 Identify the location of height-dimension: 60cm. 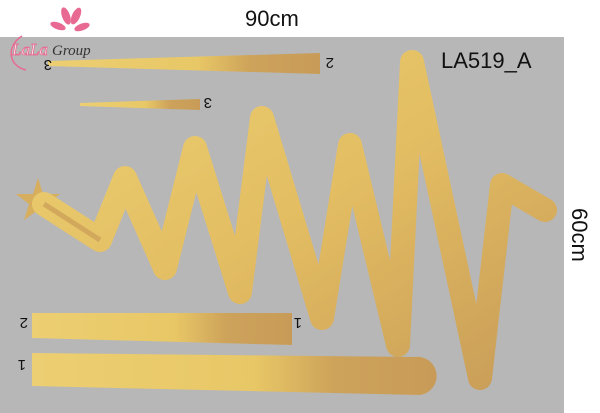
(579, 235).